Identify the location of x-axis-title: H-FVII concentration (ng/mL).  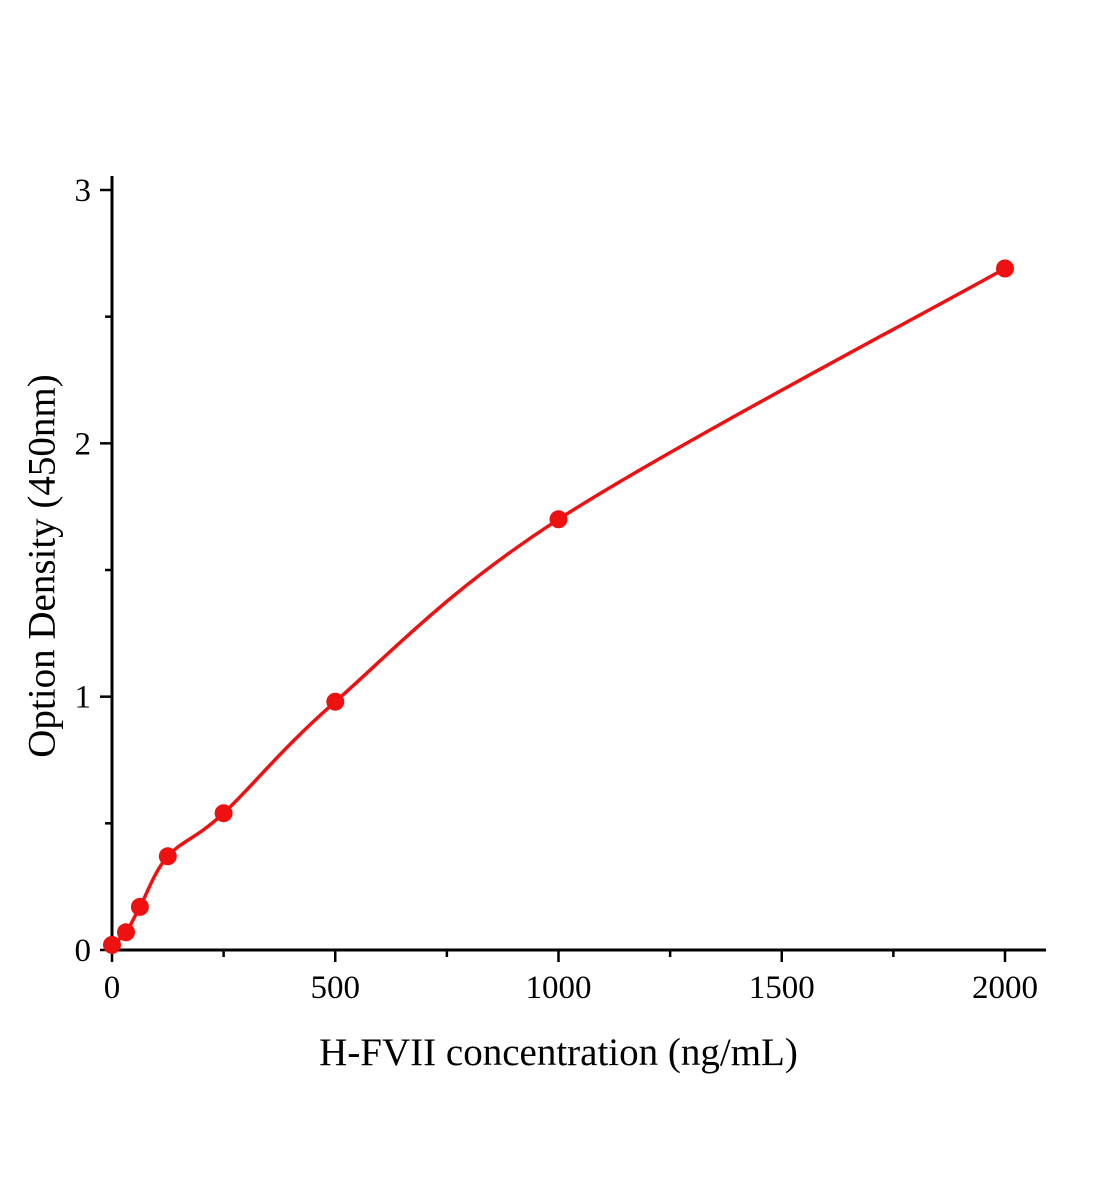
(558, 1052).